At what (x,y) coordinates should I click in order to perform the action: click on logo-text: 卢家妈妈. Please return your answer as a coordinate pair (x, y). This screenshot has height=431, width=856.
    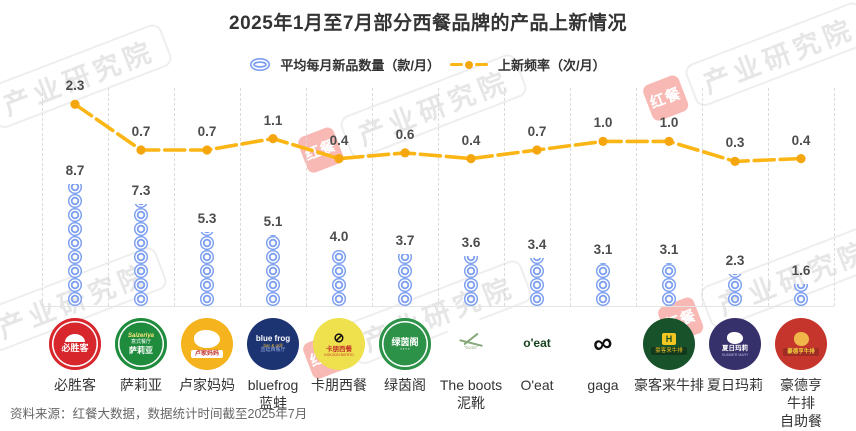
    Looking at the image, I should click on (206, 354).